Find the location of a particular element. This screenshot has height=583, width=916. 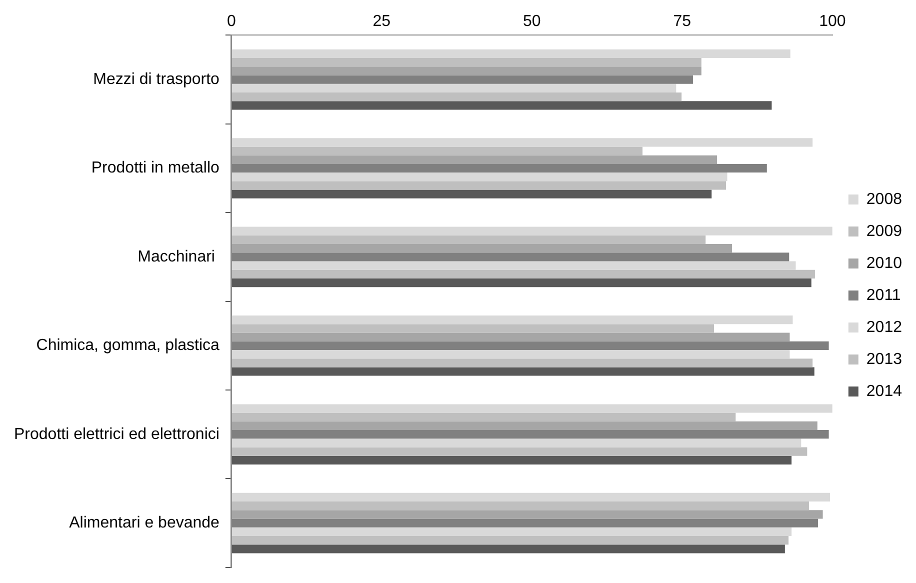

y-tick-label: Mezzi di trasporto is located at coordinates (156, 79).